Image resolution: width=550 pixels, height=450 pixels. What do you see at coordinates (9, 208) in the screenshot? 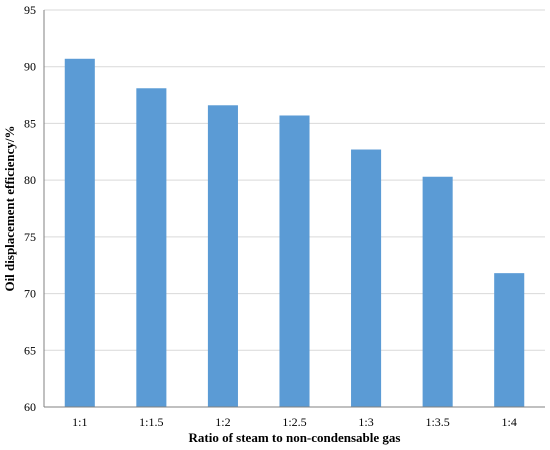
I see `y-axis-title: Oil displacement efficiency/%` at bounding box center [9, 208].